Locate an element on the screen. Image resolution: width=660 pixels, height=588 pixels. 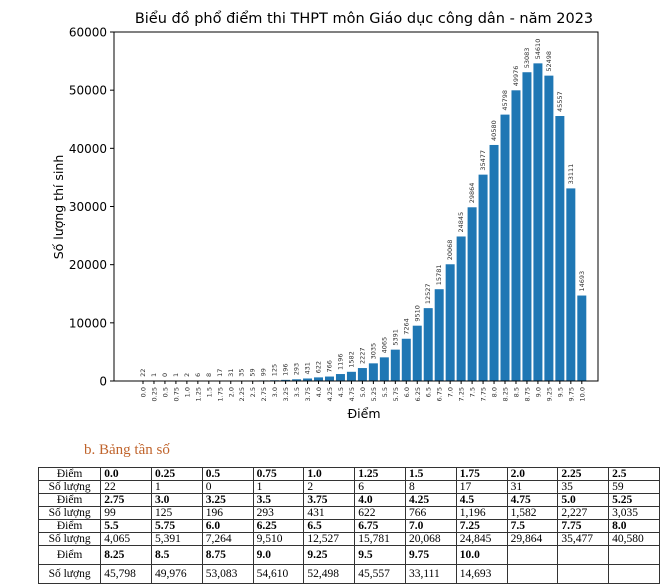
count-cell: 6 is located at coordinates (380, 487).